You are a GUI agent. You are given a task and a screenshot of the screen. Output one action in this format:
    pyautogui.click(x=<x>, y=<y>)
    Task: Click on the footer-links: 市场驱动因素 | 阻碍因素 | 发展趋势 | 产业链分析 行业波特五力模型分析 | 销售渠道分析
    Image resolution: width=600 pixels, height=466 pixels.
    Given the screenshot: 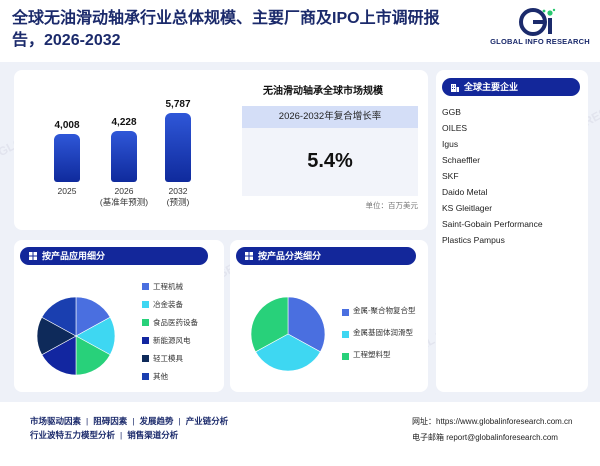 What is the action you would take?
    pyautogui.click(x=160, y=428)
    